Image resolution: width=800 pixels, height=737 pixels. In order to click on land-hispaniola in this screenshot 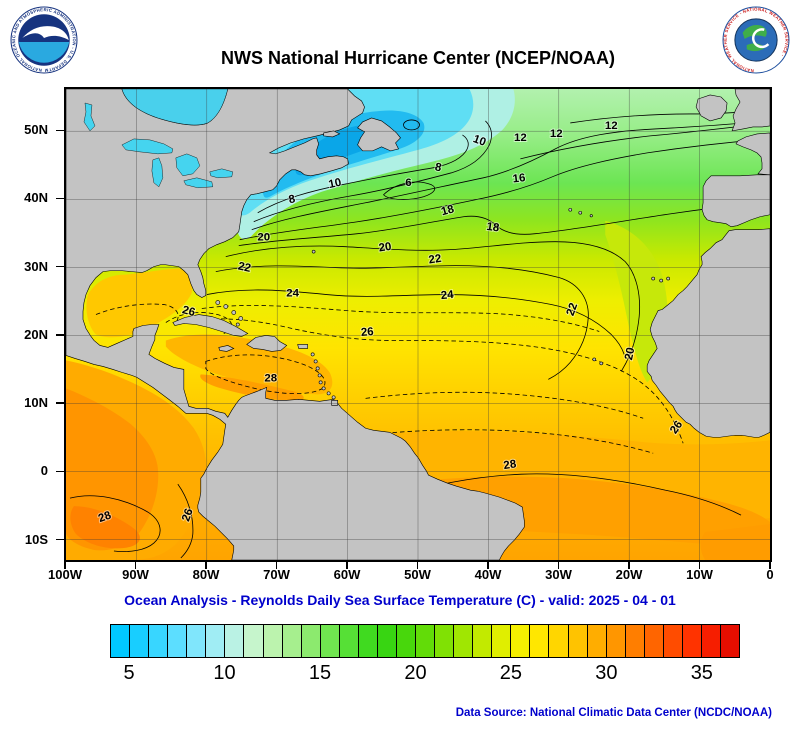, I will do `click(267, 343)`.